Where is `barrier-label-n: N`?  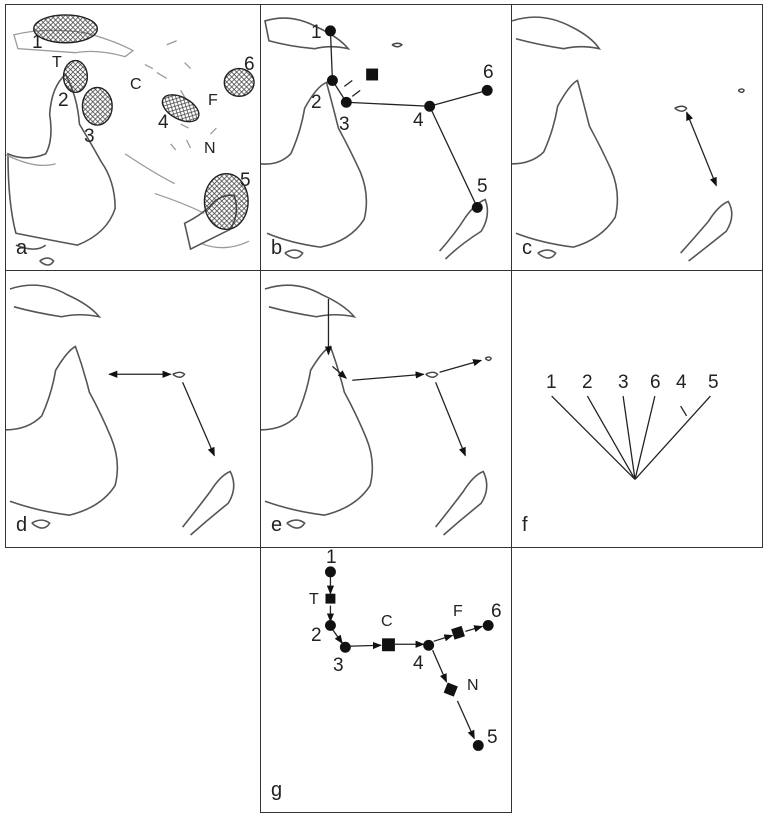 barrier-label-n: N is located at coordinates (210, 148).